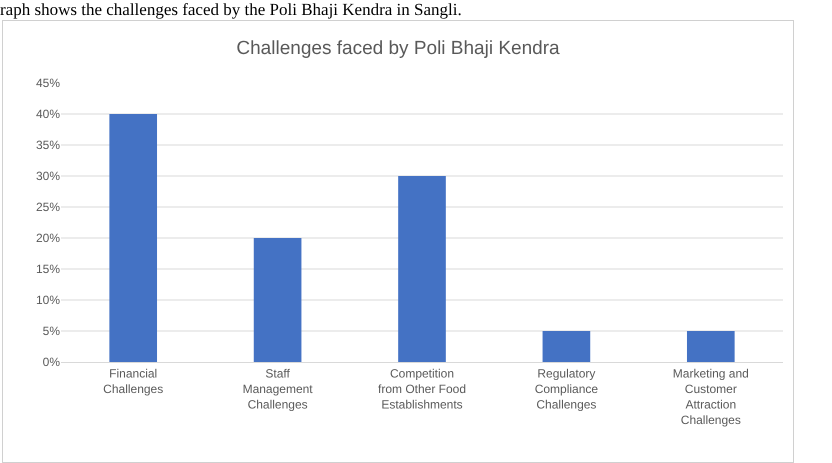 This screenshot has height=463, width=832. Describe the element at coordinates (422, 389) in the screenshot. I see `x-tick-label: Competition from Other Food Establishments` at that location.